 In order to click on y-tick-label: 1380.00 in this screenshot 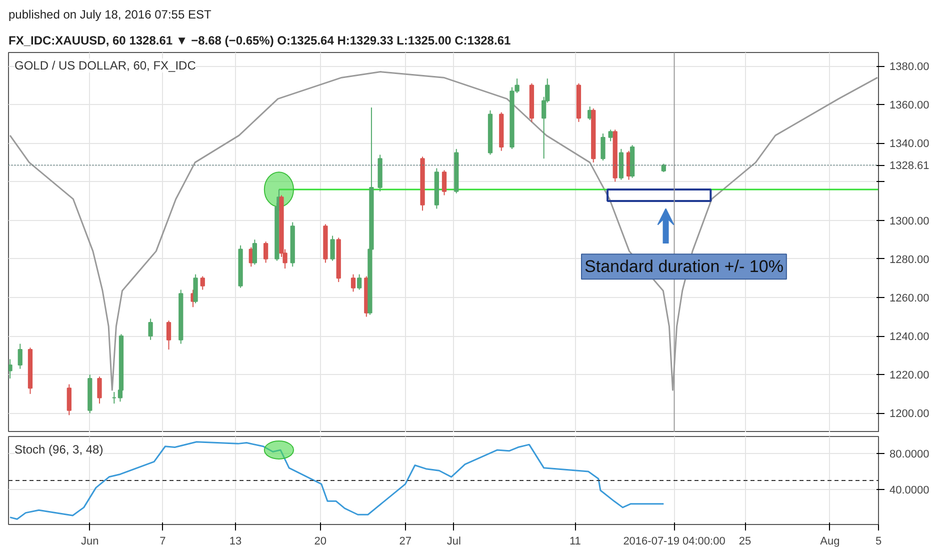, I will do `click(910, 67)`.